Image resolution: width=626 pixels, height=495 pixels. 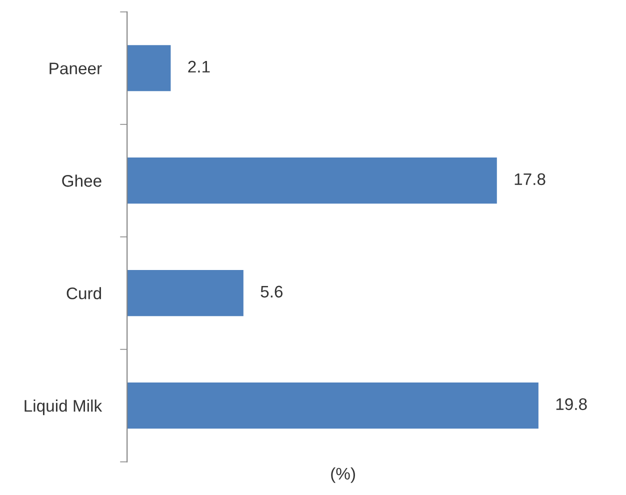 What do you see at coordinates (84, 293) in the screenshot?
I see `y-tick-label: Curd` at bounding box center [84, 293].